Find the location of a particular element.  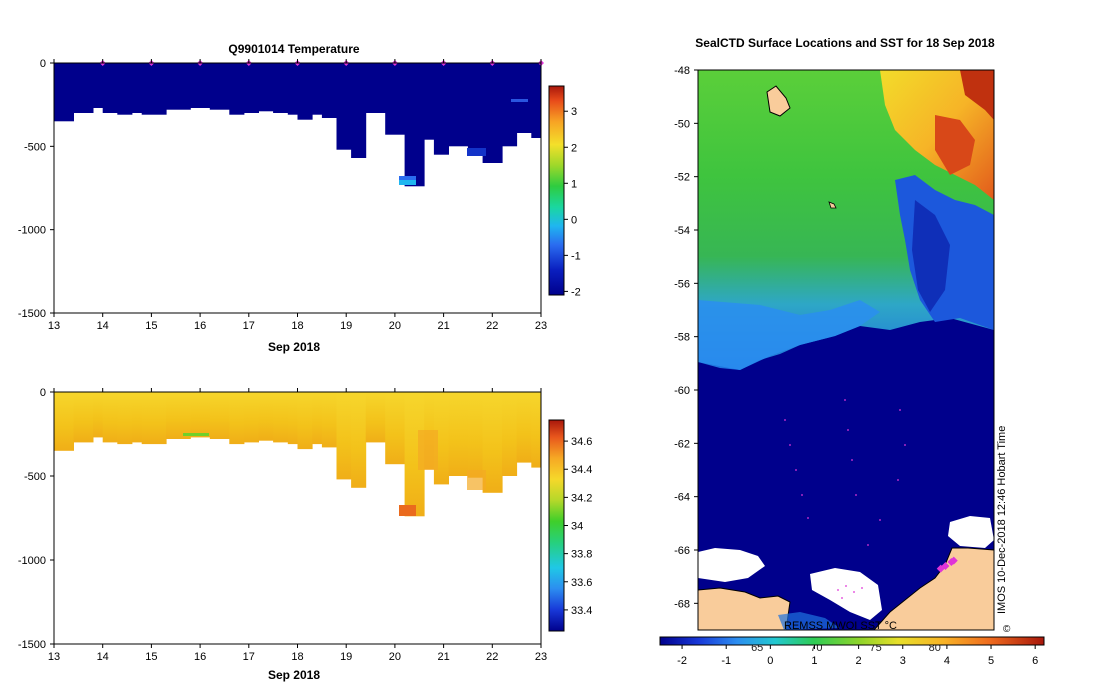

salinity-colorbar-ticks: 33.4 33.6 33.8 34 34.2 34.4 34.6 is located at coordinates (578, 526).